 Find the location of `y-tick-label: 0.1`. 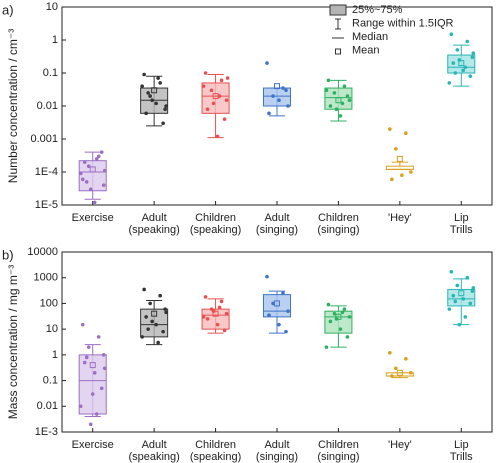

y-tick-label: 0.1 is located at coordinates (50, 380).